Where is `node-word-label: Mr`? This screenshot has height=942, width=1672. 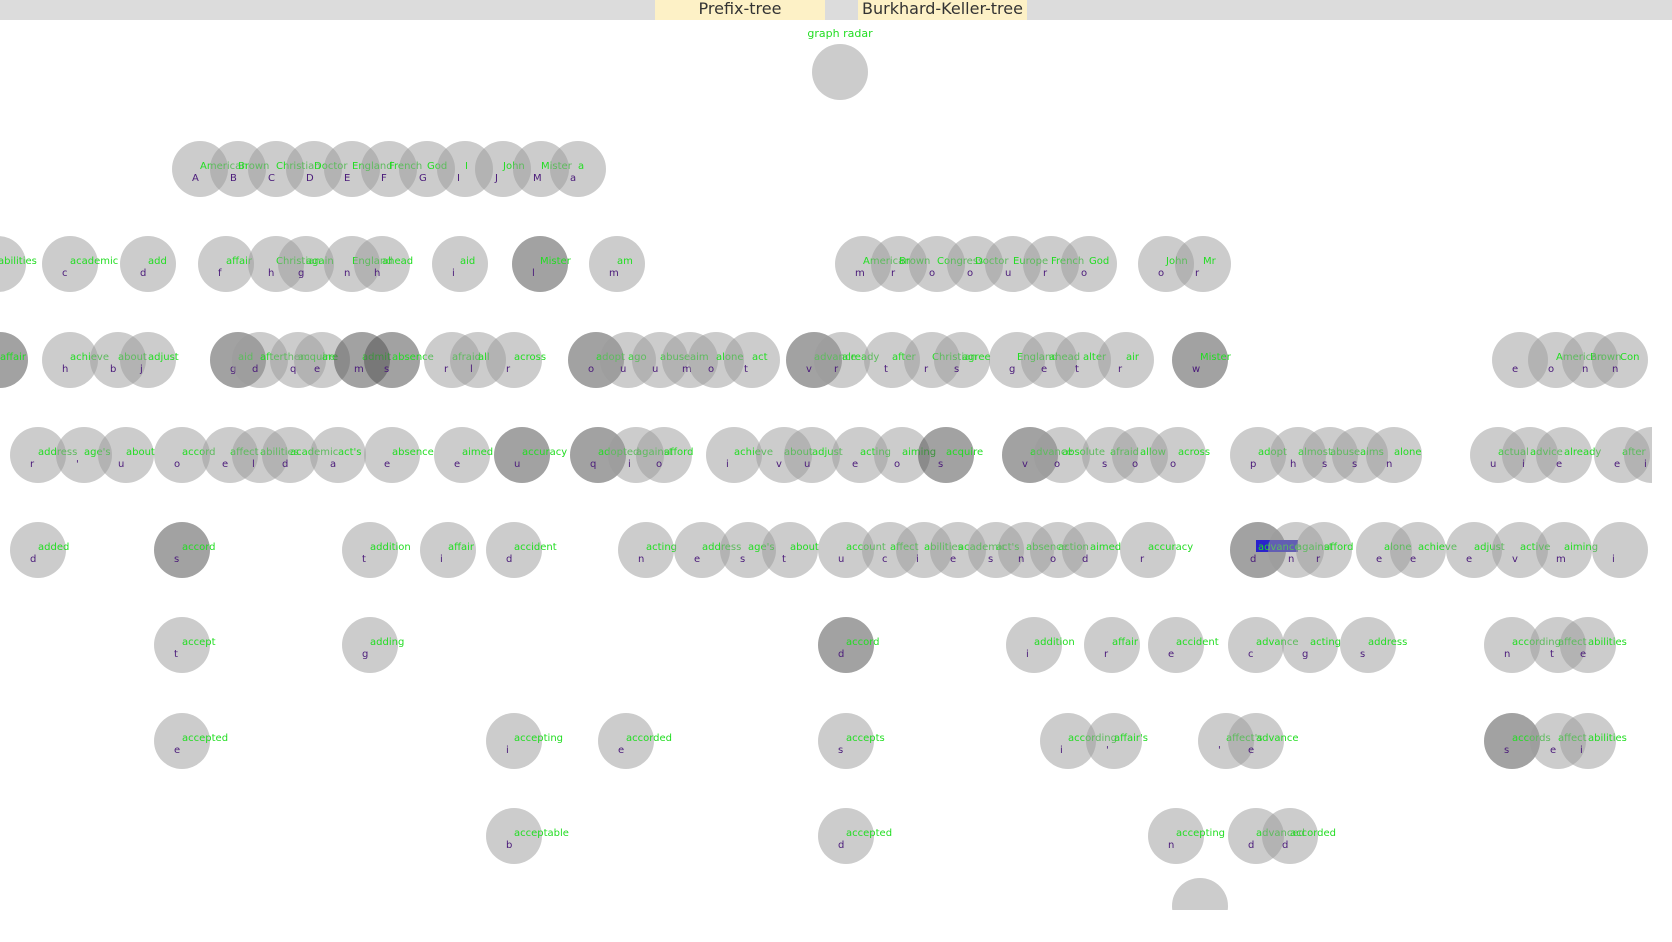 node-word-label: Mr is located at coordinates (1210, 261).